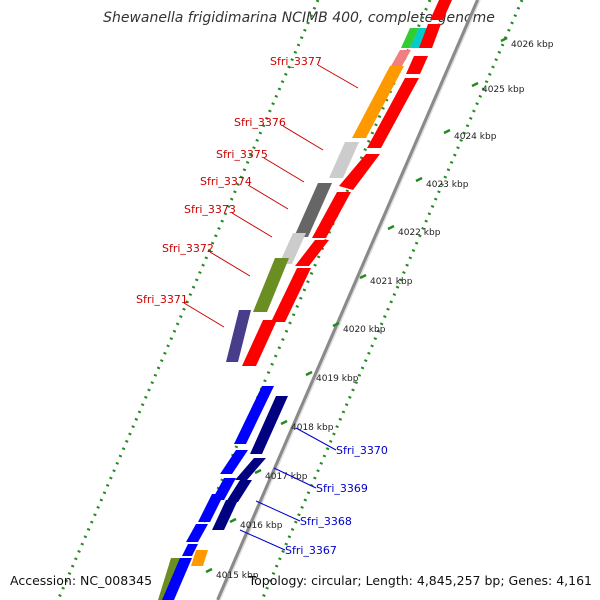 This screenshot has width=600, height=600. I want to click on gene-label: Sfri_3375, so click(242, 154).